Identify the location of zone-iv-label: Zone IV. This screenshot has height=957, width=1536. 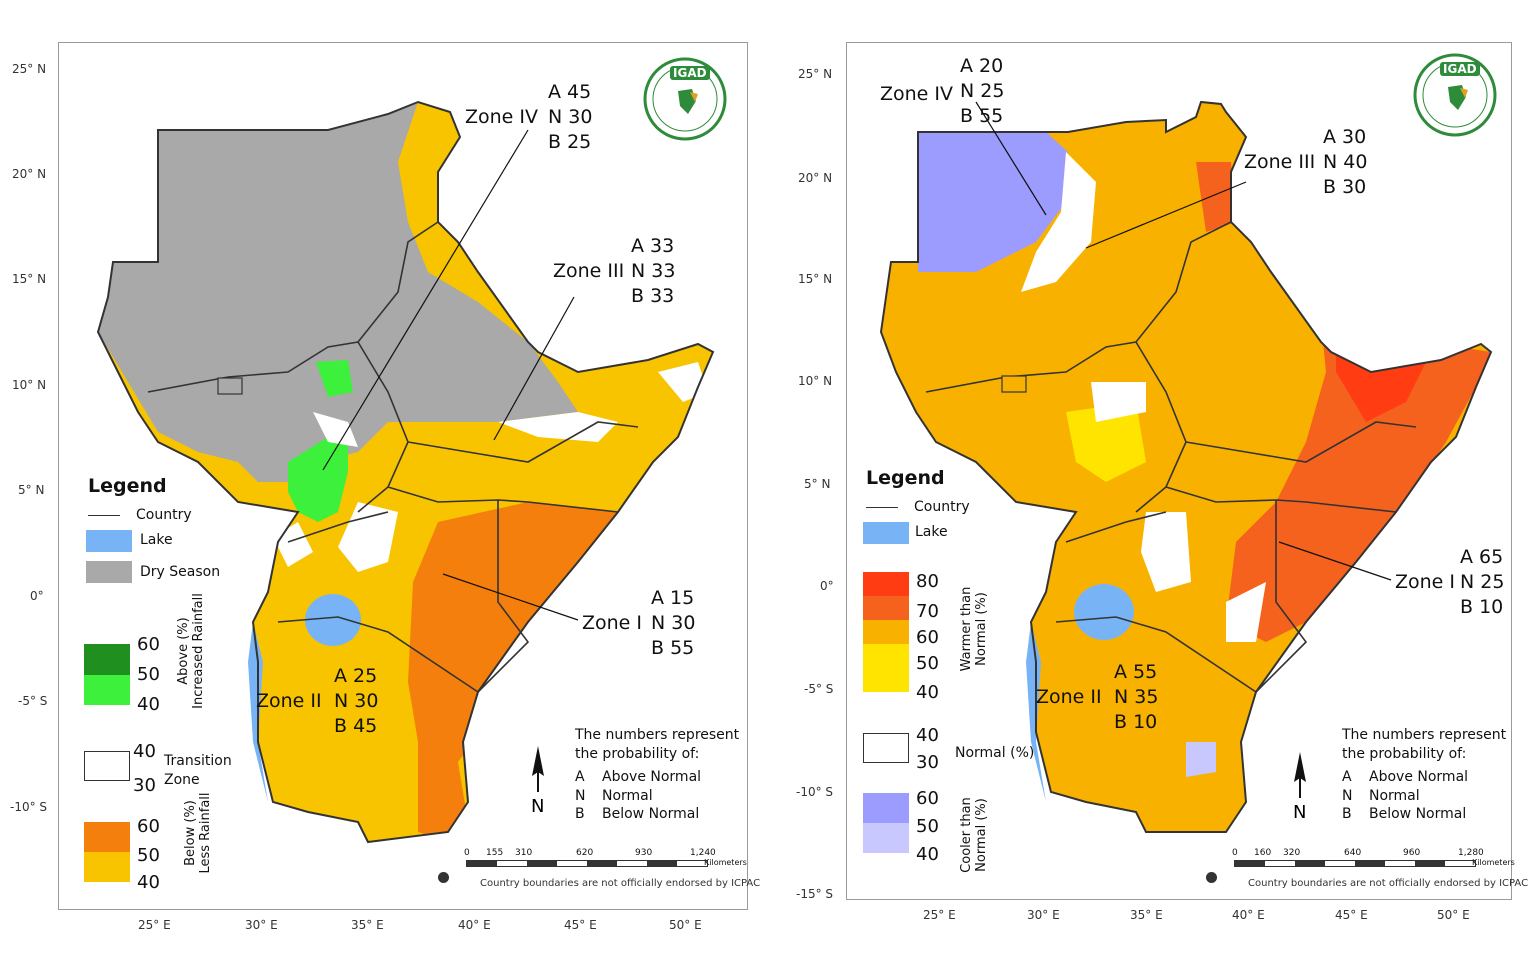
(502, 117).